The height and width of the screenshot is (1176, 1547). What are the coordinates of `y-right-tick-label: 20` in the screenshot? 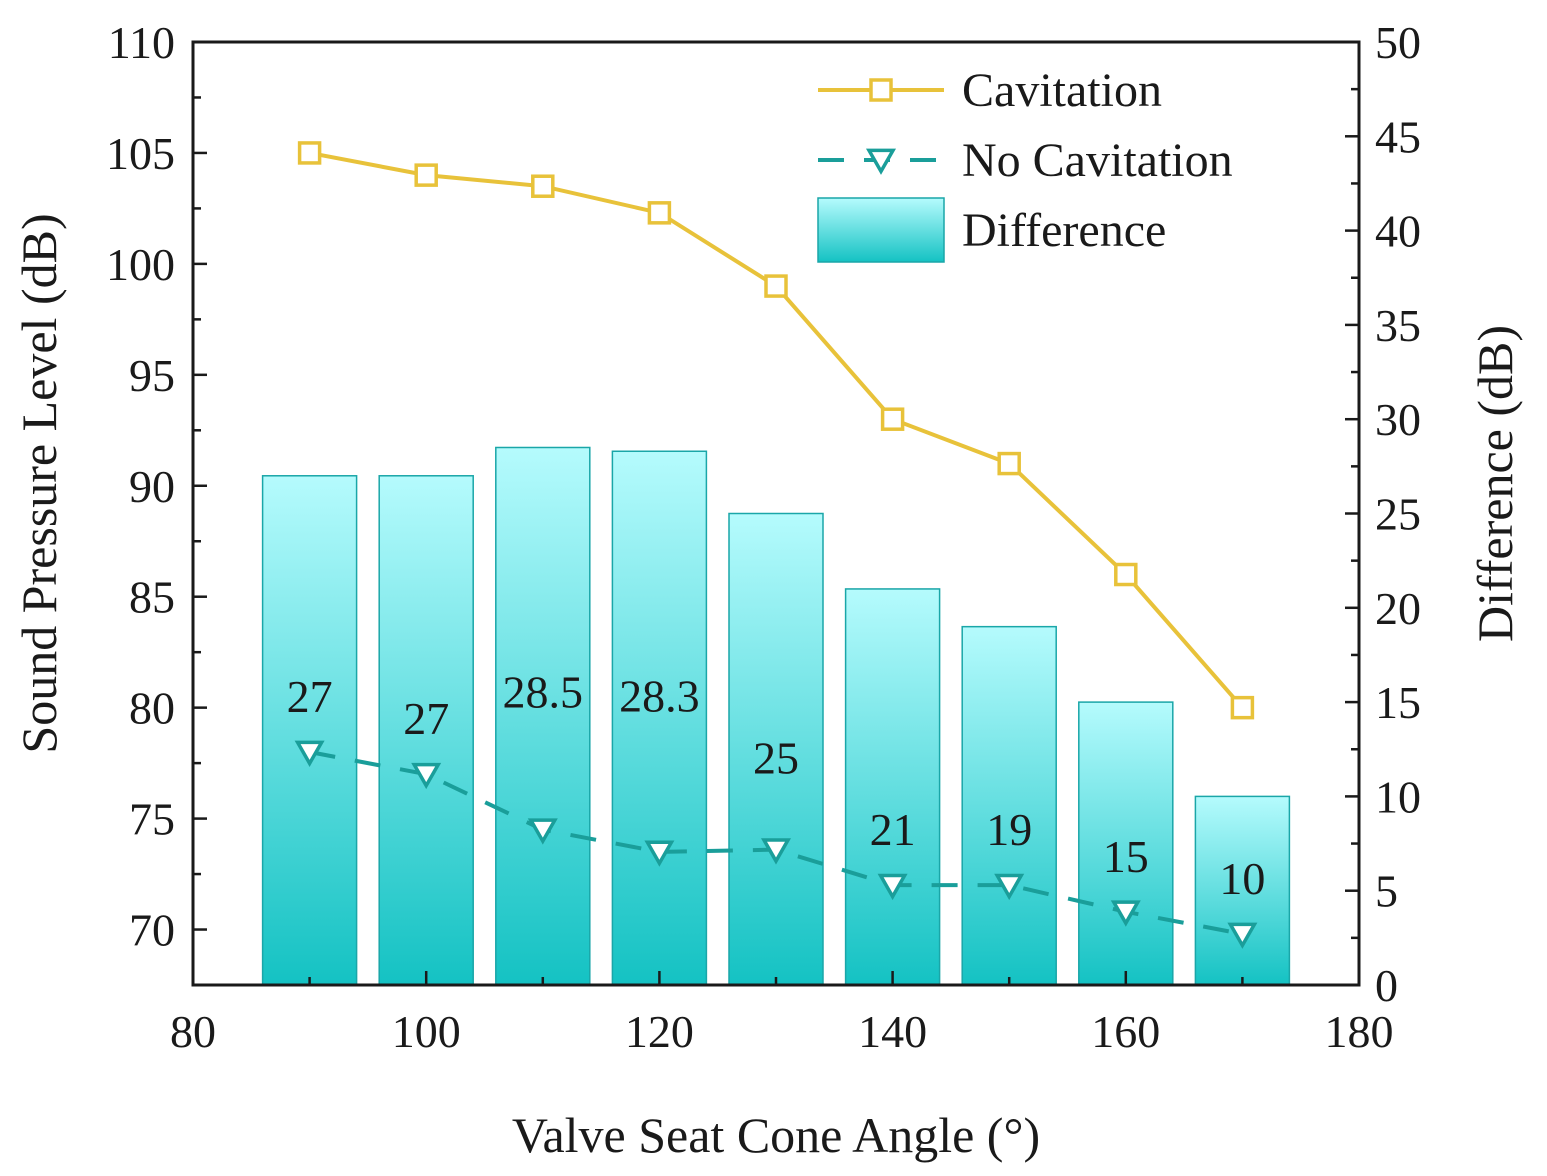 It's located at (1398, 608).